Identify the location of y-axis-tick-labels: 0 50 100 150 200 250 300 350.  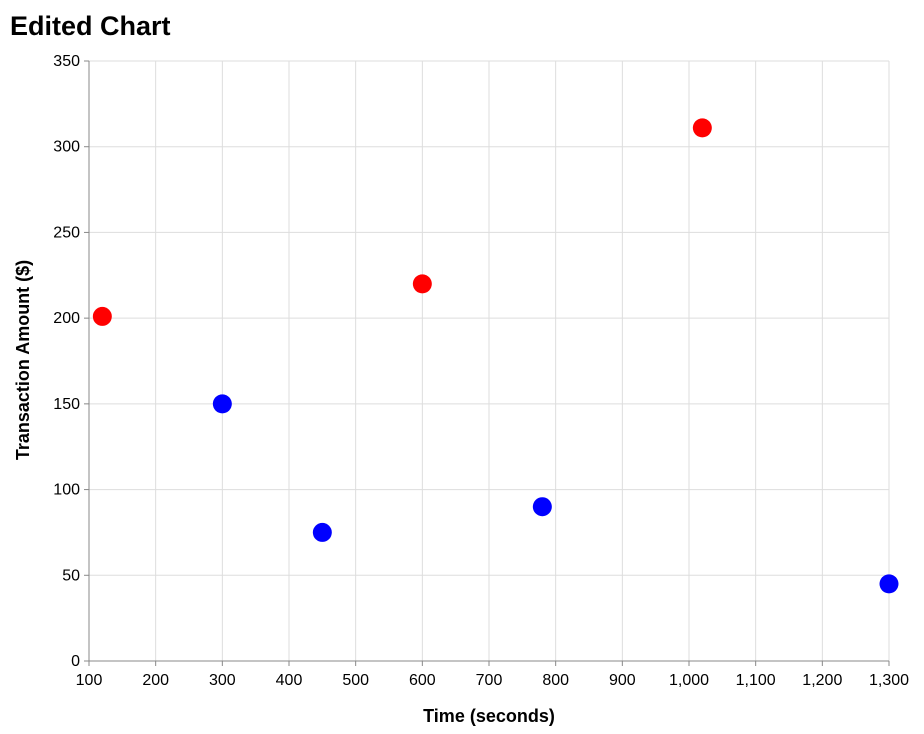
(66, 361).